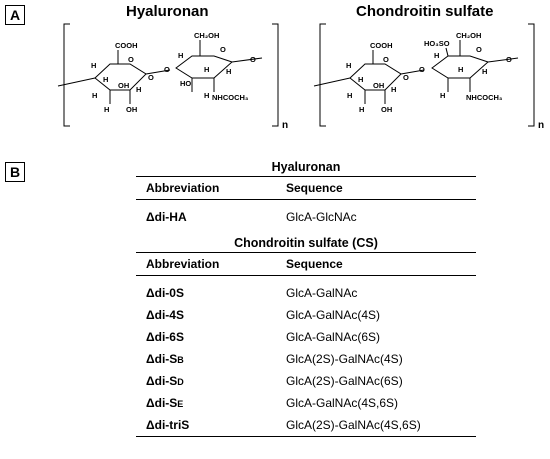  I want to click on panel-a-label: A, so click(15, 15).